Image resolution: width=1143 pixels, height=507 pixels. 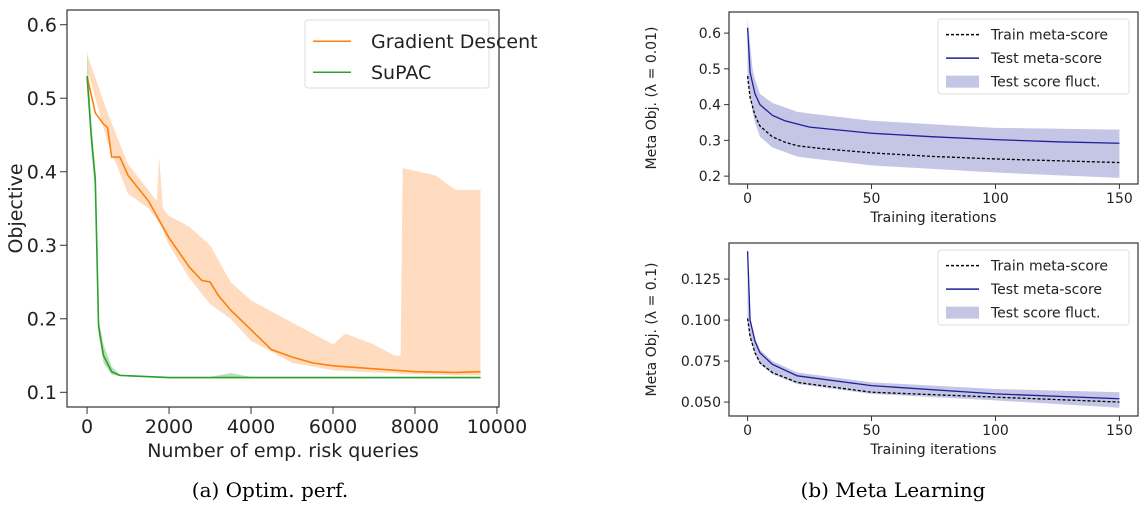 I want to click on legend-label: Gradient Descent, so click(x=454, y=42).